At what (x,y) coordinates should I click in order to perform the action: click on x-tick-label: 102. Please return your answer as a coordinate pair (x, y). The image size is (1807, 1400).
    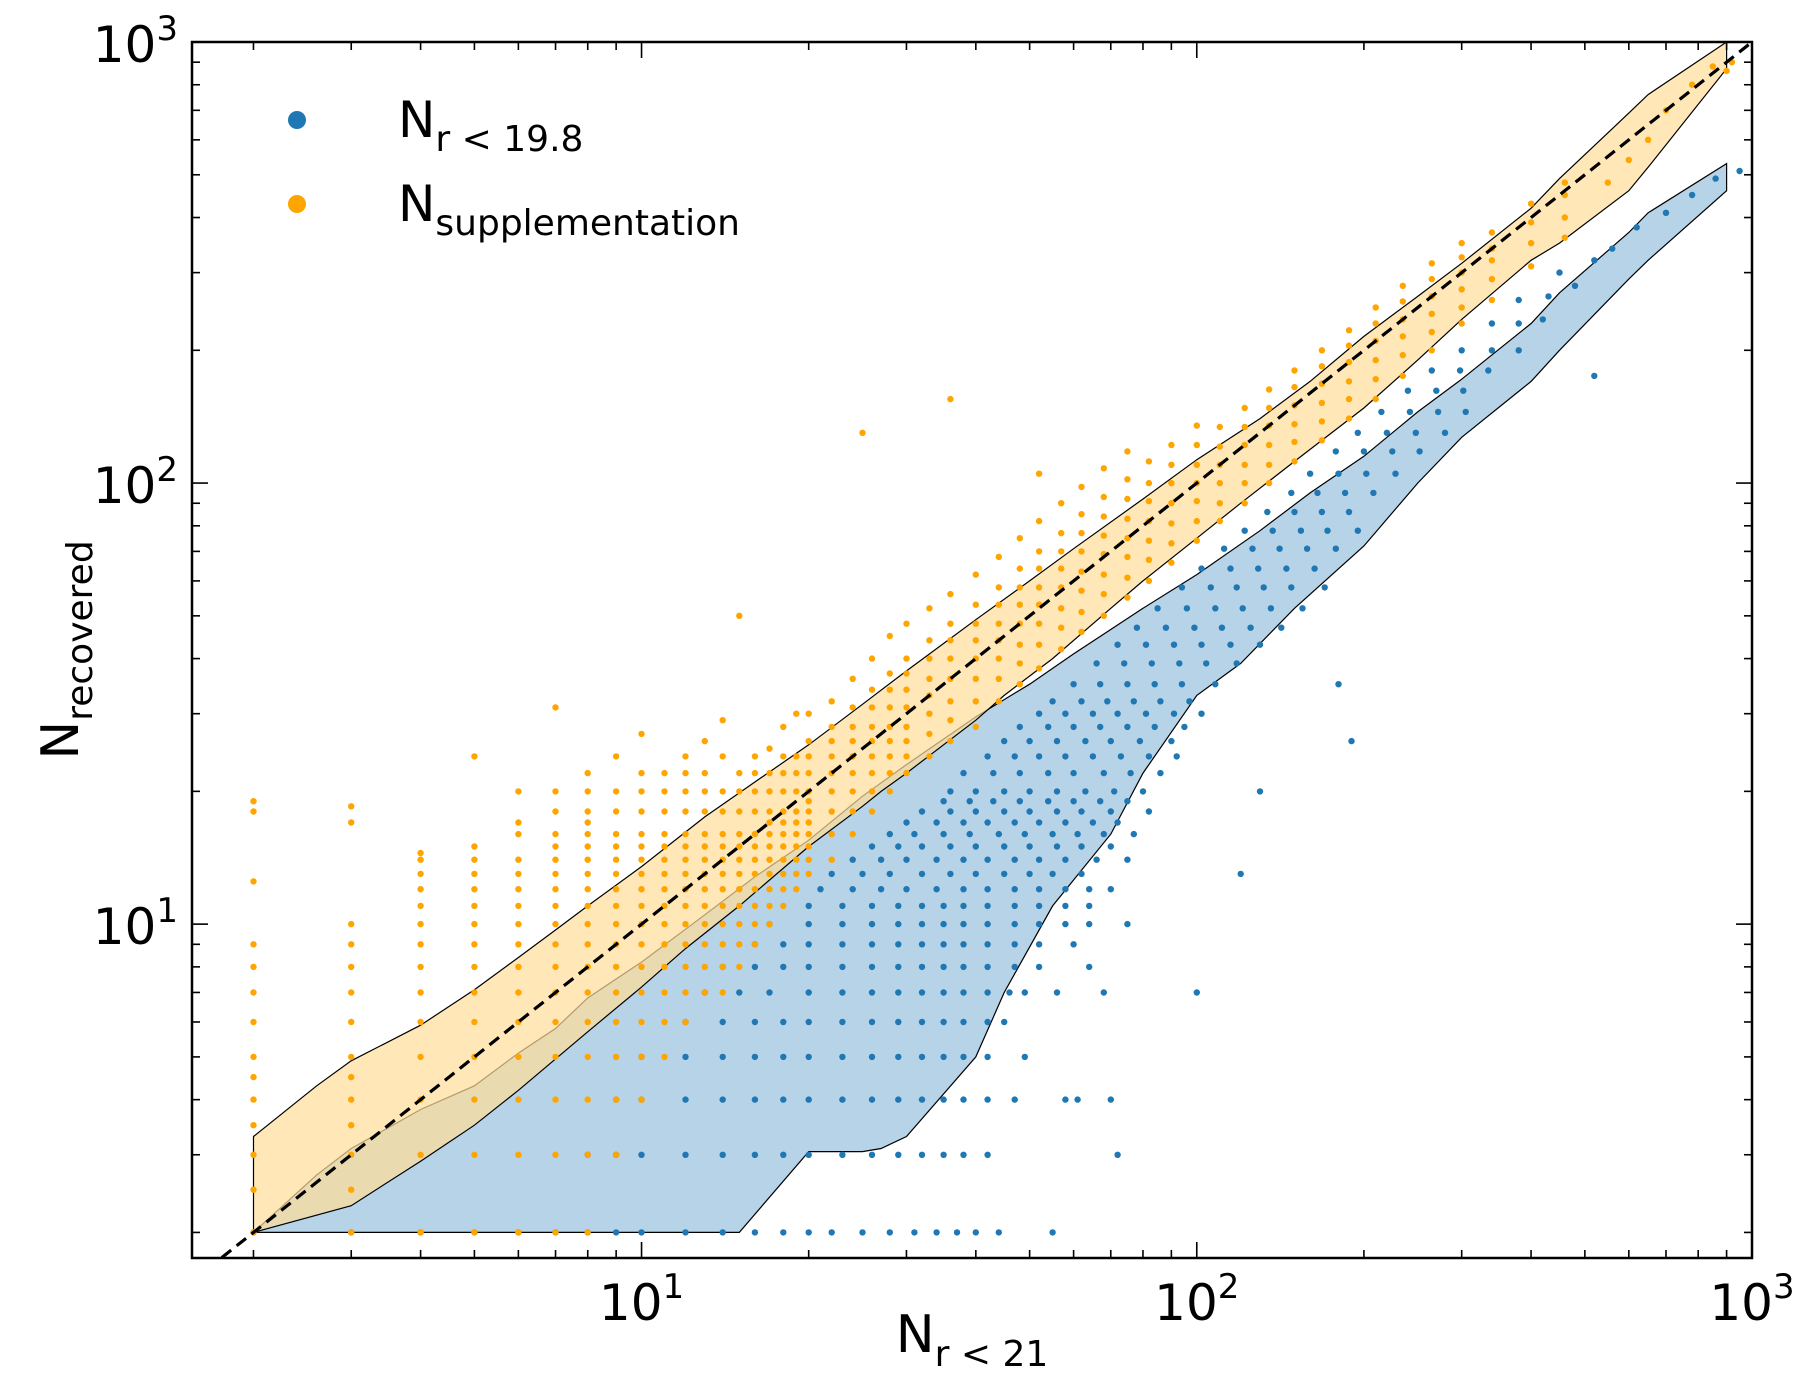
    Looking at the image, I should click on (1196, 1299).